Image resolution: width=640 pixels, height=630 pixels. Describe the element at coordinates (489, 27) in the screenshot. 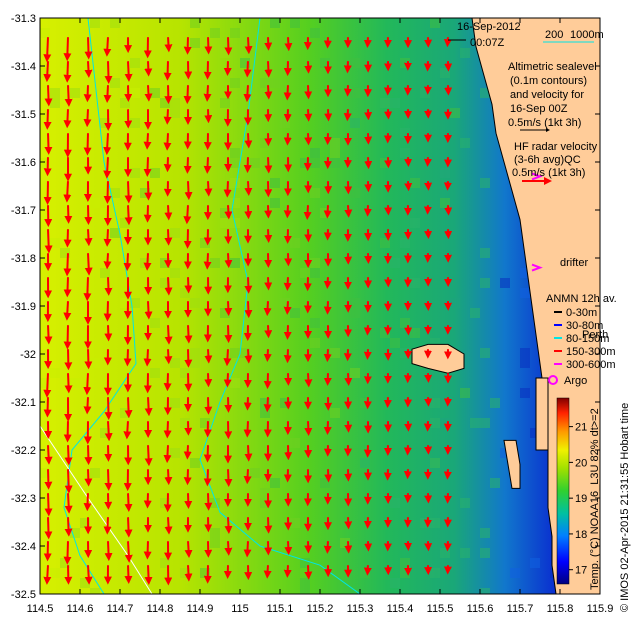

I see `map-date: 16-Sep-2012` at that location.